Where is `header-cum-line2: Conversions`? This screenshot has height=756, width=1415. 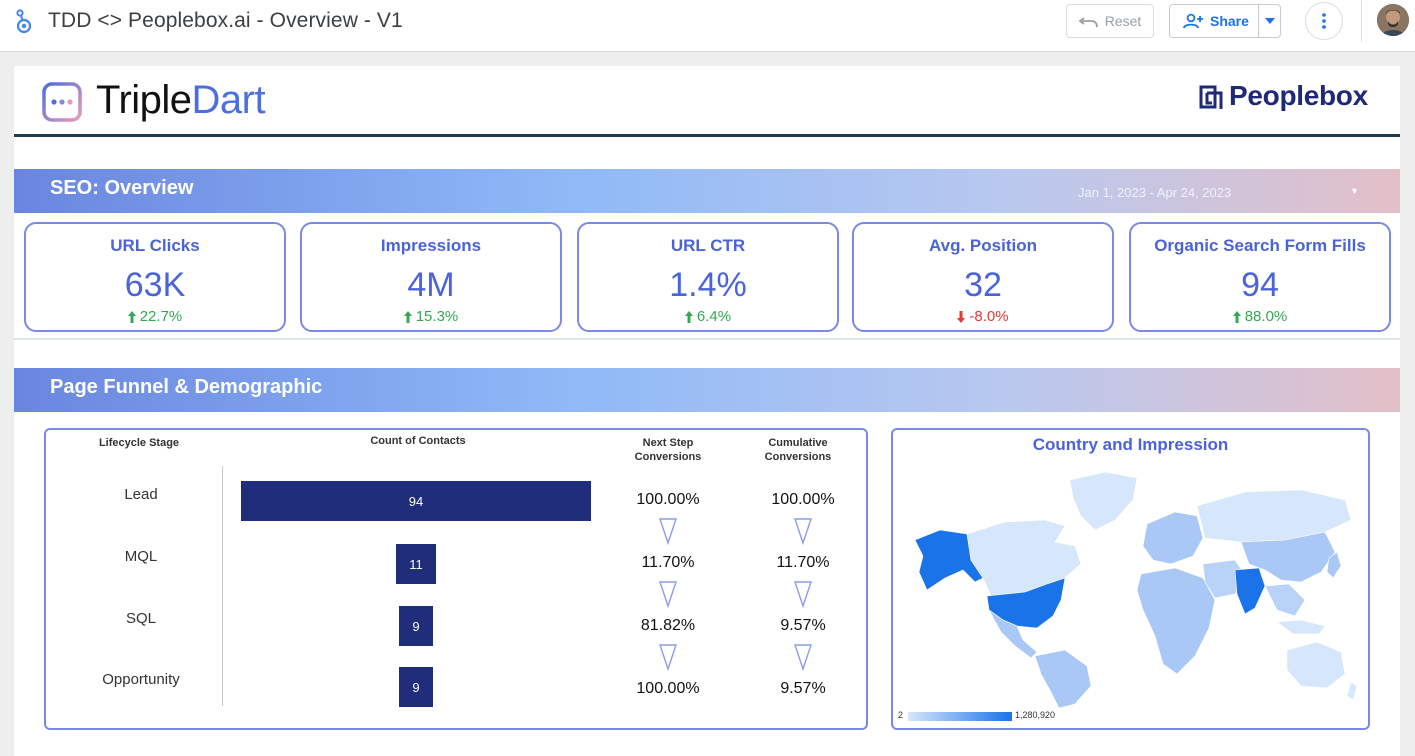
header-cum-line2: Conversions is located at coordinates (798, 457).